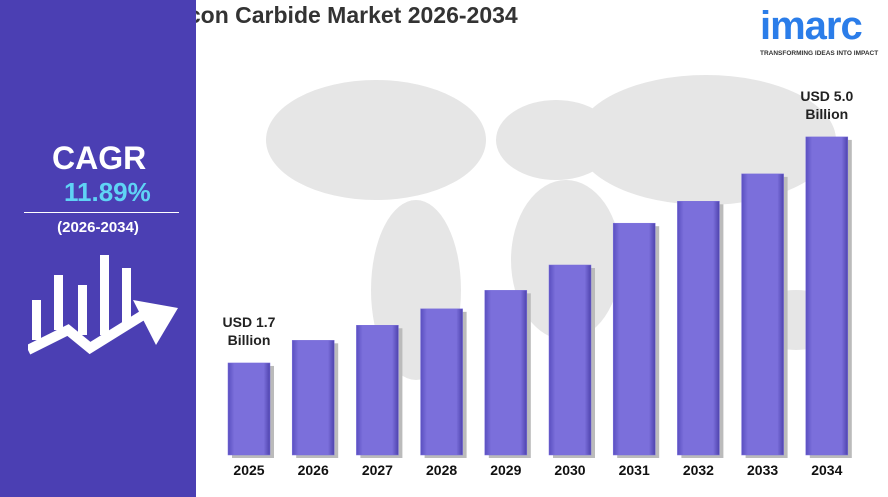  I want to click on x-tick-label: 2028, so click(442, 470).